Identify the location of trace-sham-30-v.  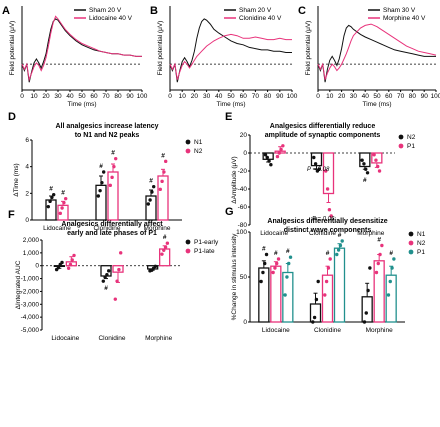
(377, 53).